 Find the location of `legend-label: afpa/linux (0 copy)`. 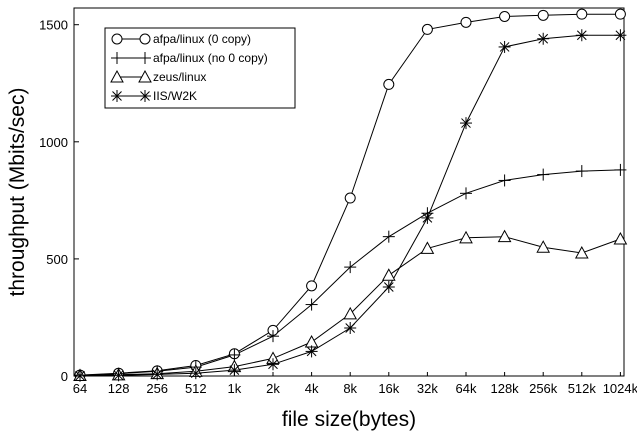

legend-label: afpa/linux (0 copy) is located at coordinates (202, 39).